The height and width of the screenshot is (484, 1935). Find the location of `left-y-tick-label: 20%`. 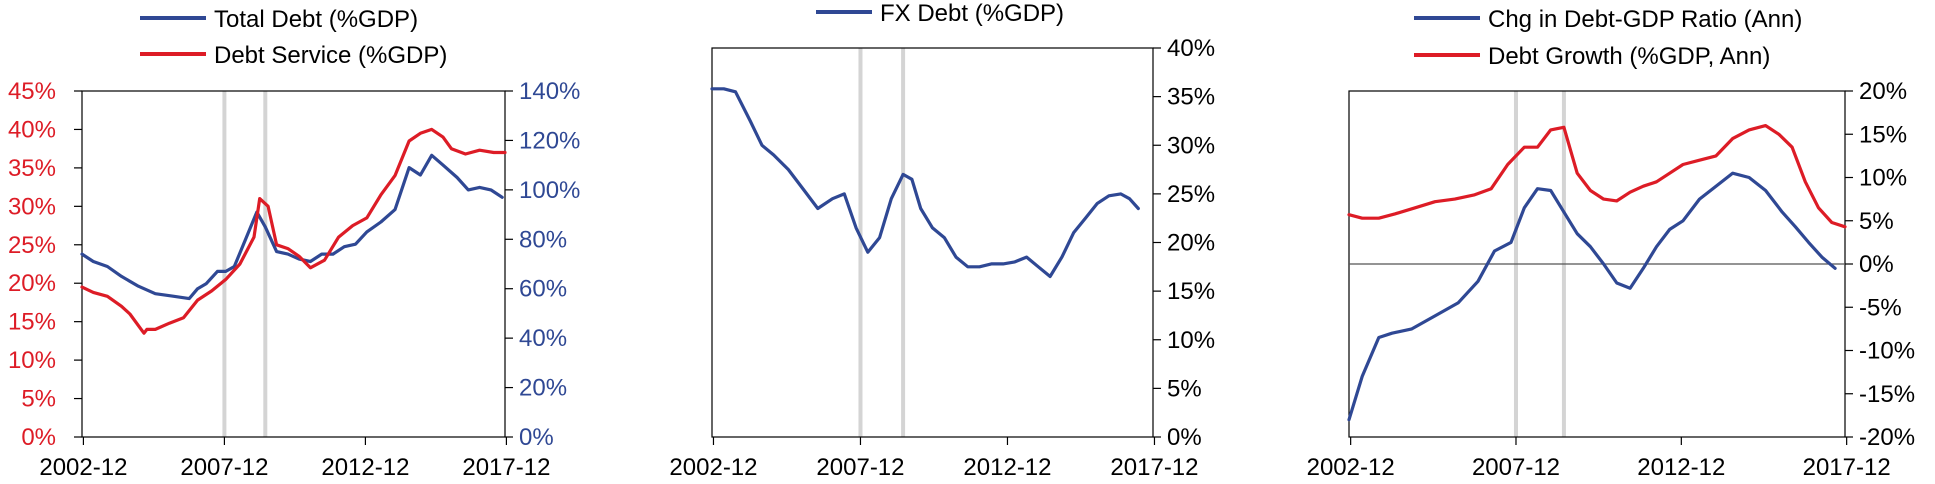

left-y-tick-label: 20% is located at coordinates (32, 283).